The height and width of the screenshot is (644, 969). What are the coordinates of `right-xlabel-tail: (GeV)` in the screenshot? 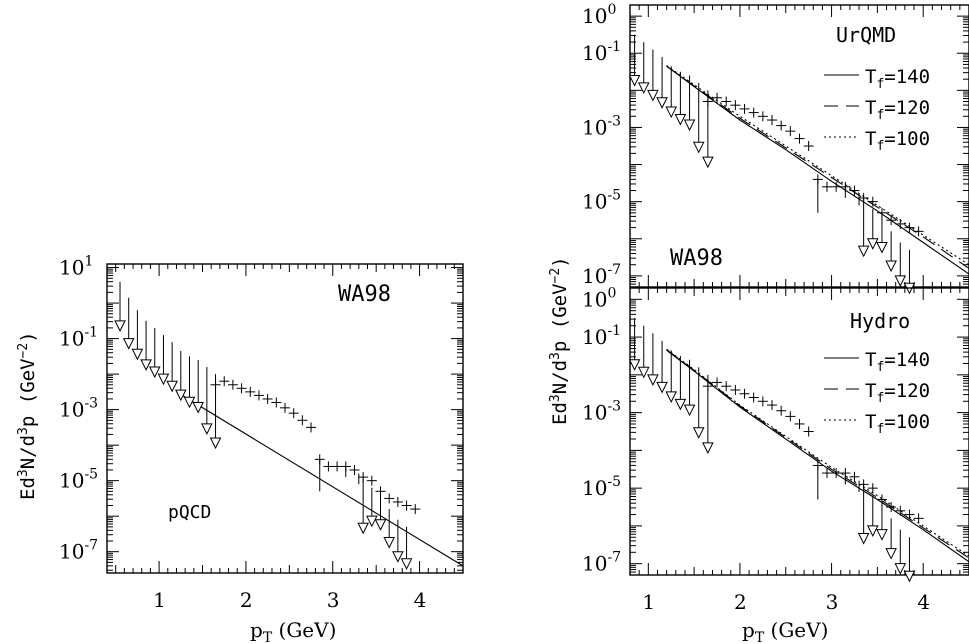 It's located at (796, 630).